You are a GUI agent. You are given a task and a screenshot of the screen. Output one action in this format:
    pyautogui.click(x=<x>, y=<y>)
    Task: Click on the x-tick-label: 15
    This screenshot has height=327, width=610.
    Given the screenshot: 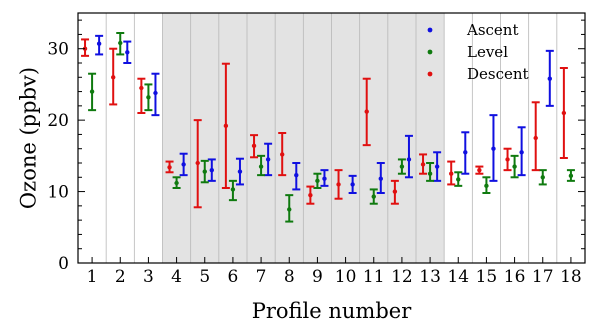 What is the action you would take?
    pyautogui.click(x=487, y=277)
    